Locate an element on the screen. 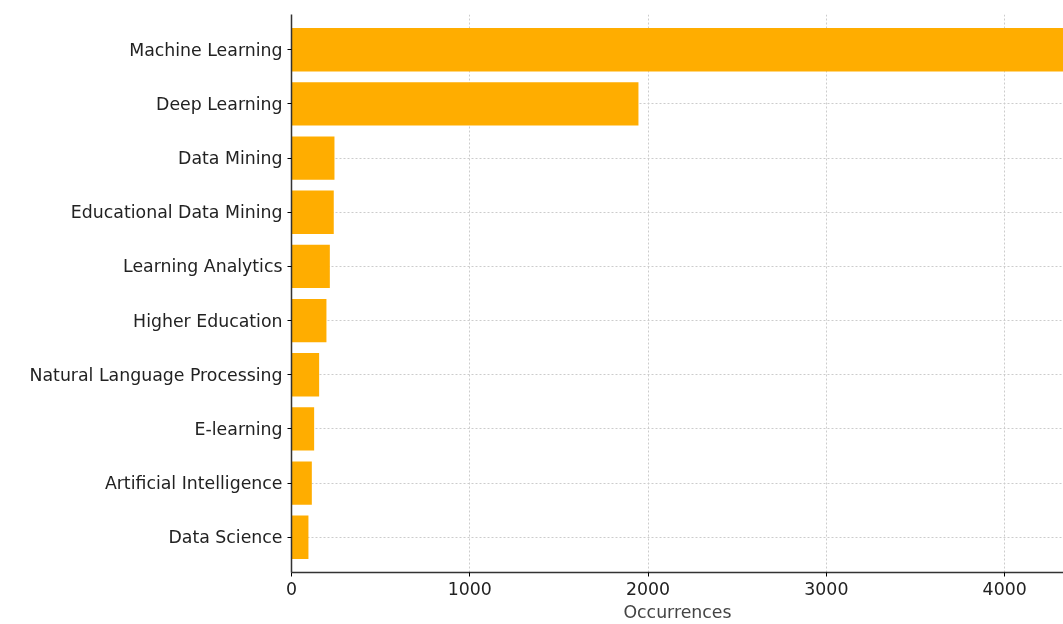 The width and height of the screenshot is (1063, 624). x-axis-title: Occurrences is located at coordinates (677, 611).